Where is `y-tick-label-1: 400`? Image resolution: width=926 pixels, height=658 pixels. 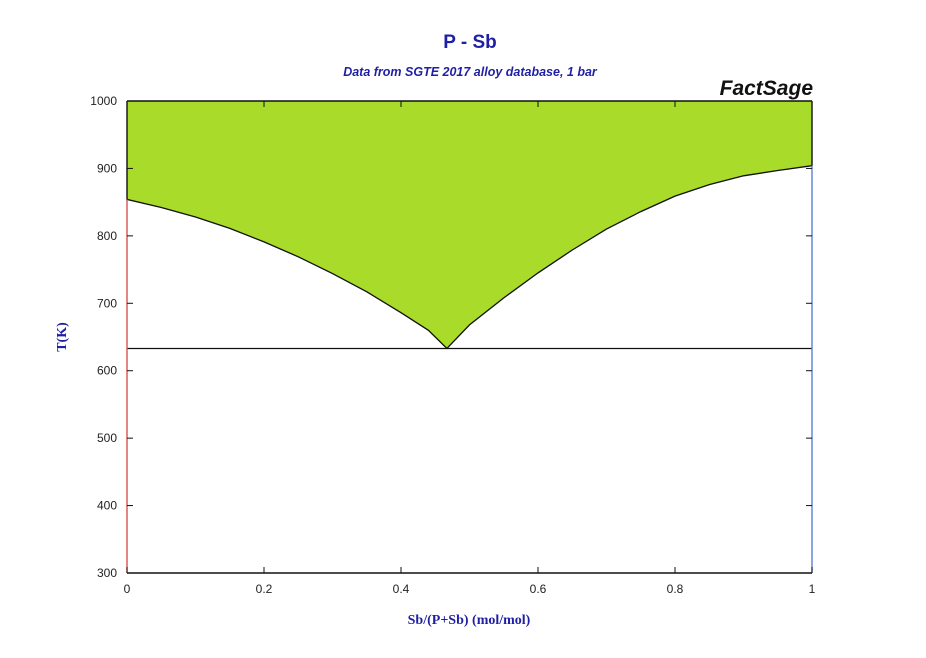 y-tick-label-1: 400 is located at coordinates (107, 506).